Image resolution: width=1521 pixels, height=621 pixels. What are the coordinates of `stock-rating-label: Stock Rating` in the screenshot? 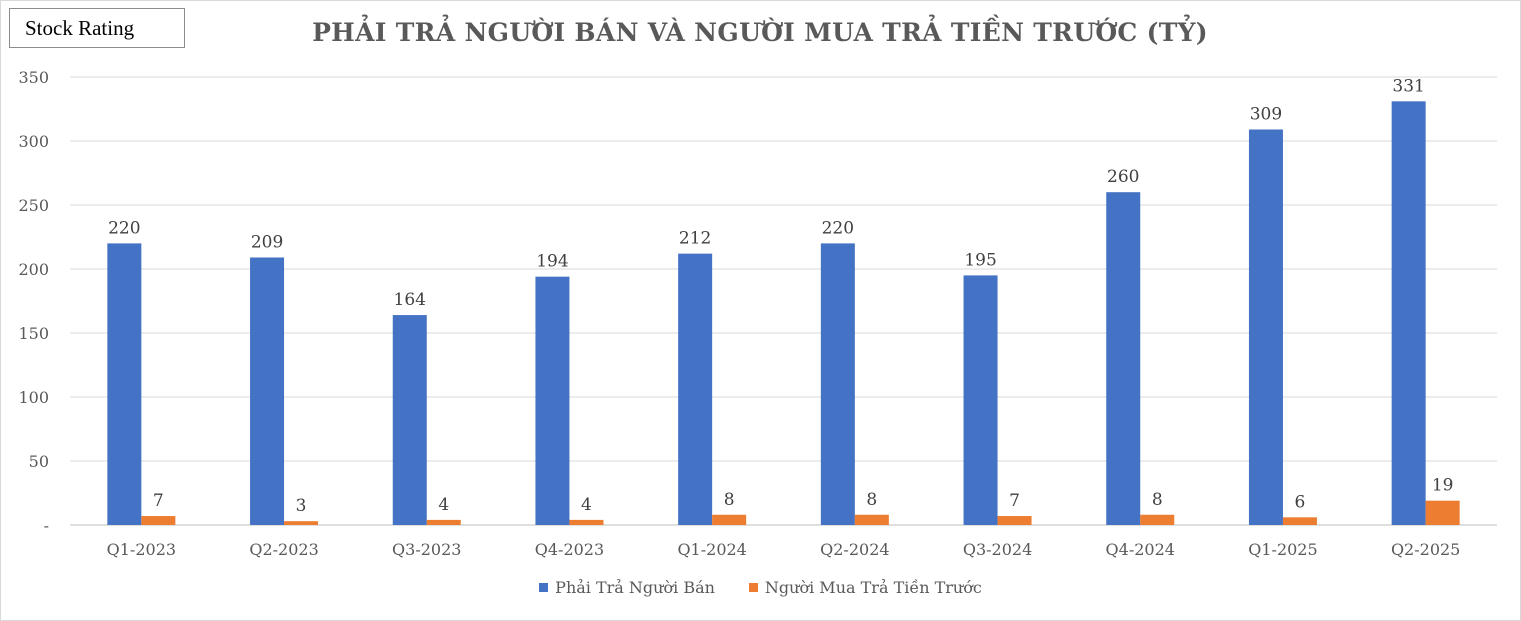 It's located at (80, 27).